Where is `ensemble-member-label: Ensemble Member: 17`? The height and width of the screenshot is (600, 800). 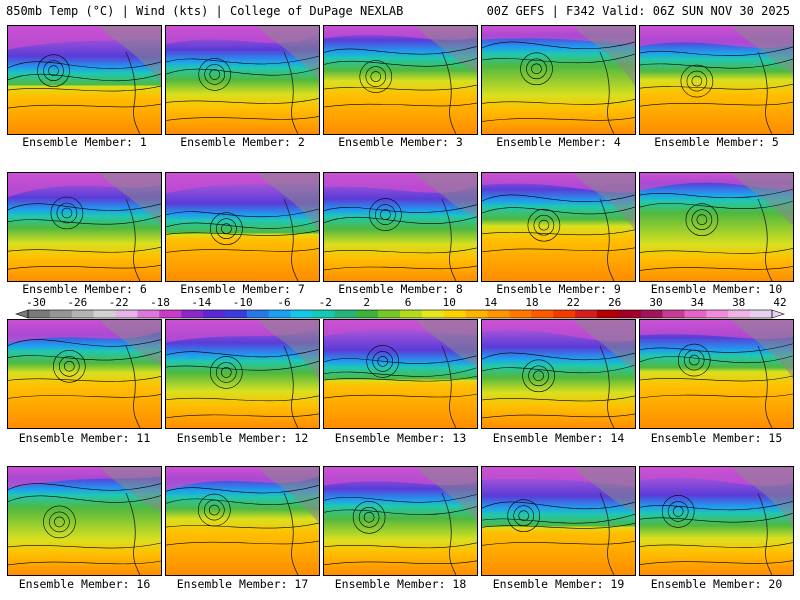 ensemble-member-label: Ensemble Member: 17 is located at coordinates (242, 584).